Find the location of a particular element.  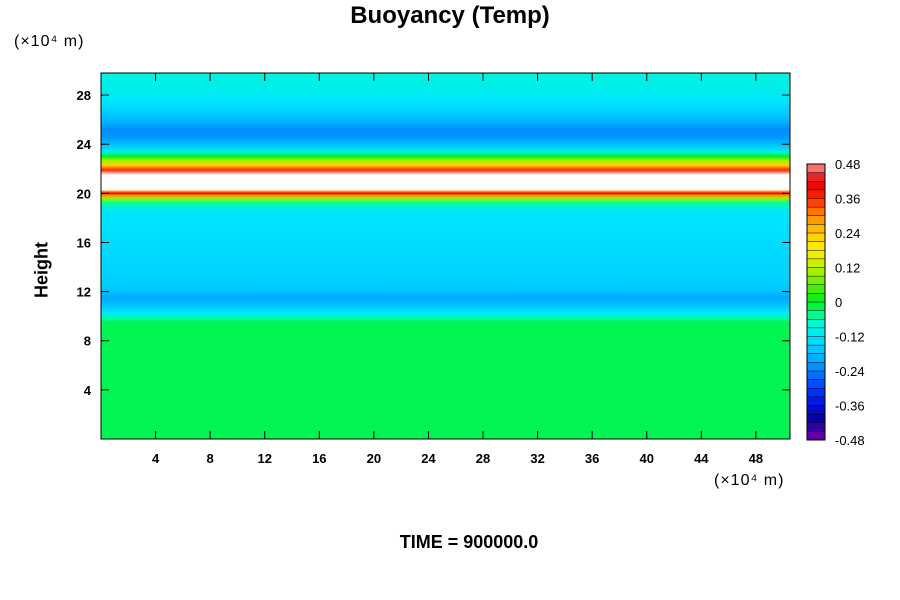

colorbar-tick-label: 0 is located at coordinates (838, 302).